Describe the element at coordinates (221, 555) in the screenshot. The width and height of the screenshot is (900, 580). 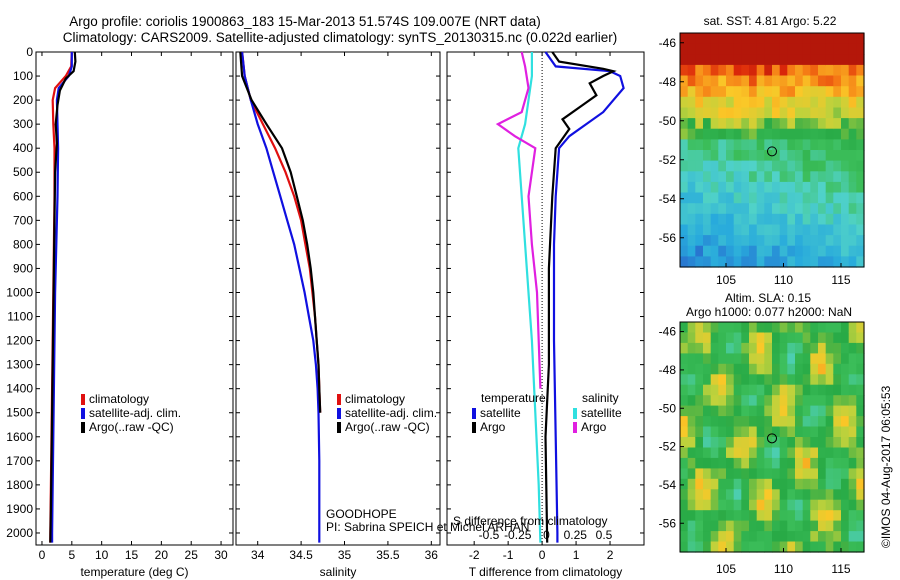
I see `temperature-xtick-label: 30` at that location.